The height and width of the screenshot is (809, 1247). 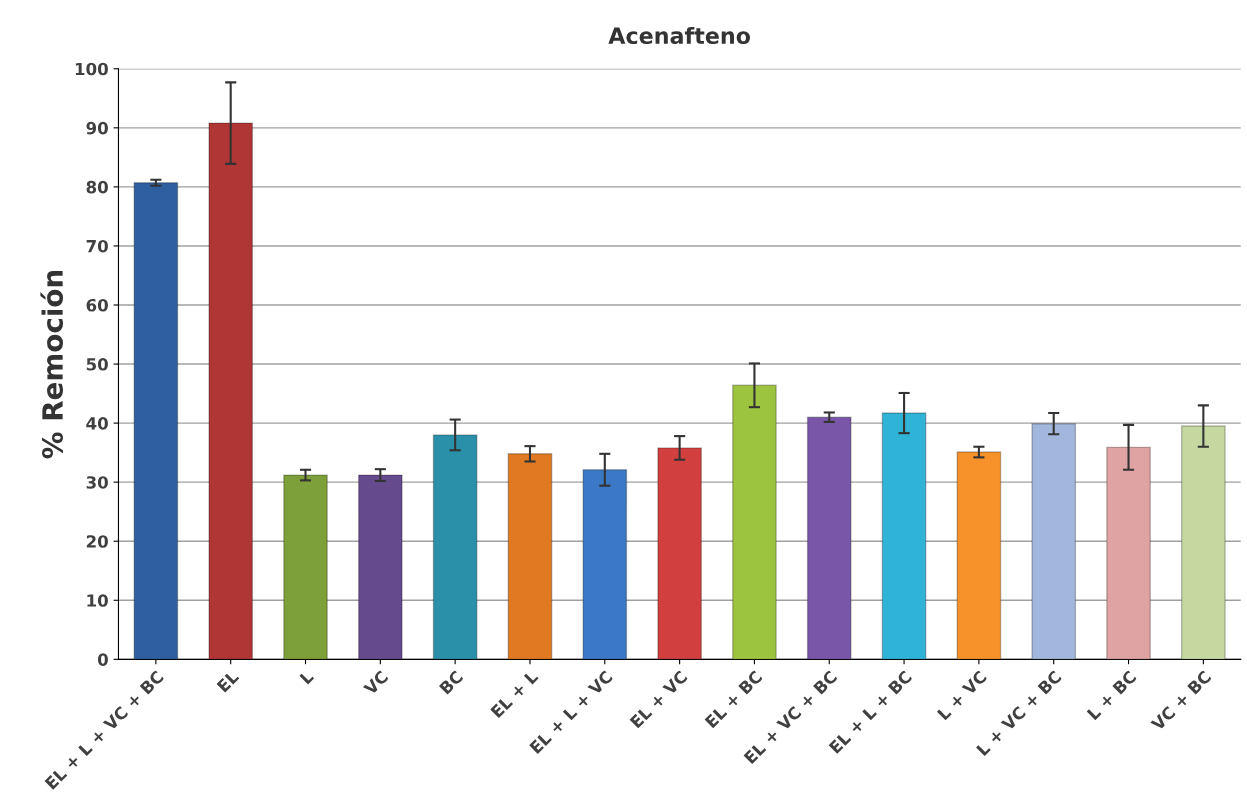 What do you see at coordinates (658, 699) in the screenshot?
I see `x-tick-label: EL + VC` at bounding box center [658, 699].